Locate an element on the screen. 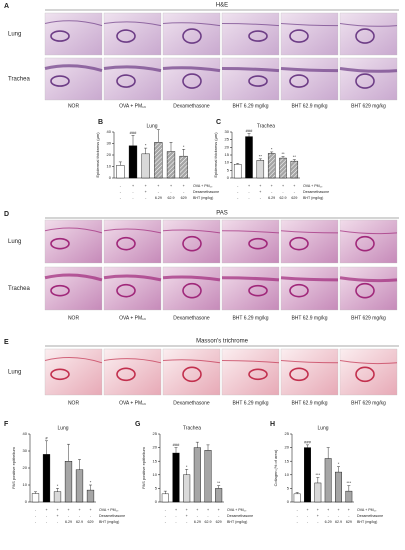 This screenshot has height=550, width=405. condition-cell: 62.9 is located at coordinates (208, 522).